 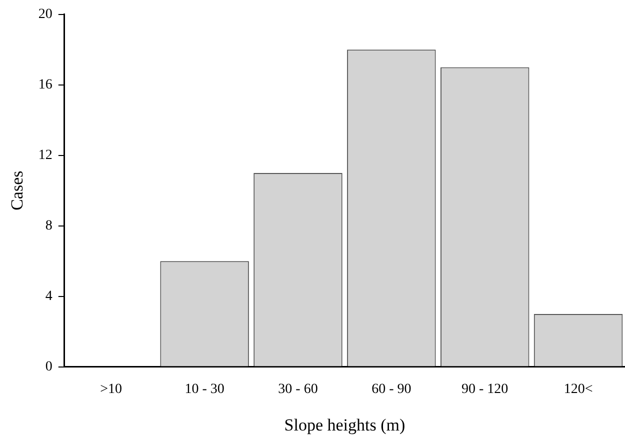 I want to click on y-tick-label: 16, so click(x=45, y=85).